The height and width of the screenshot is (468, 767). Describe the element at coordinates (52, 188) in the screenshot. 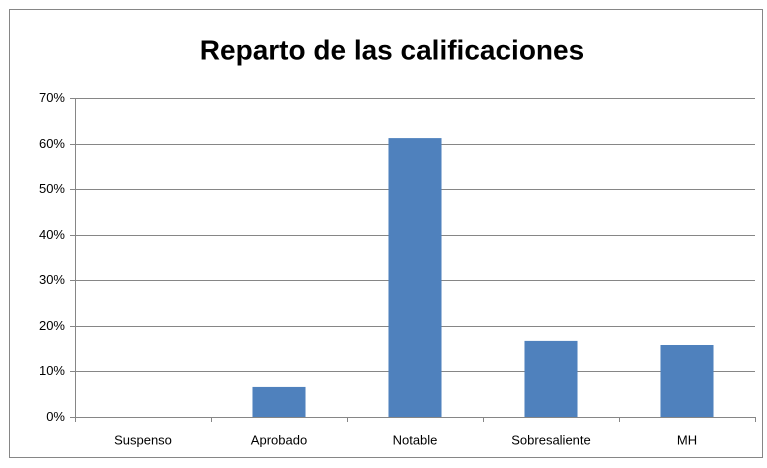

I see `y-tick-label: 50%` at that location.